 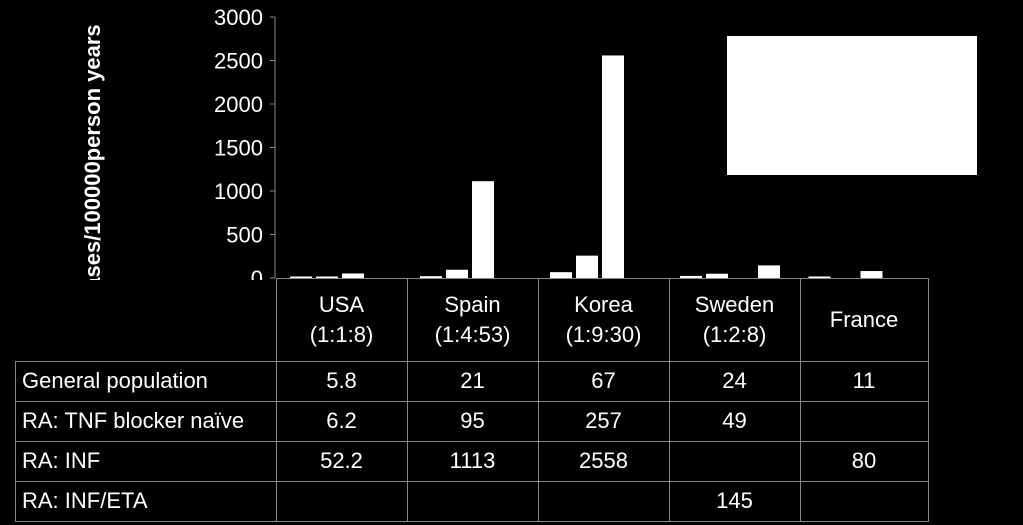 I want to click on data-label: 21, so click(x=472, y=381).